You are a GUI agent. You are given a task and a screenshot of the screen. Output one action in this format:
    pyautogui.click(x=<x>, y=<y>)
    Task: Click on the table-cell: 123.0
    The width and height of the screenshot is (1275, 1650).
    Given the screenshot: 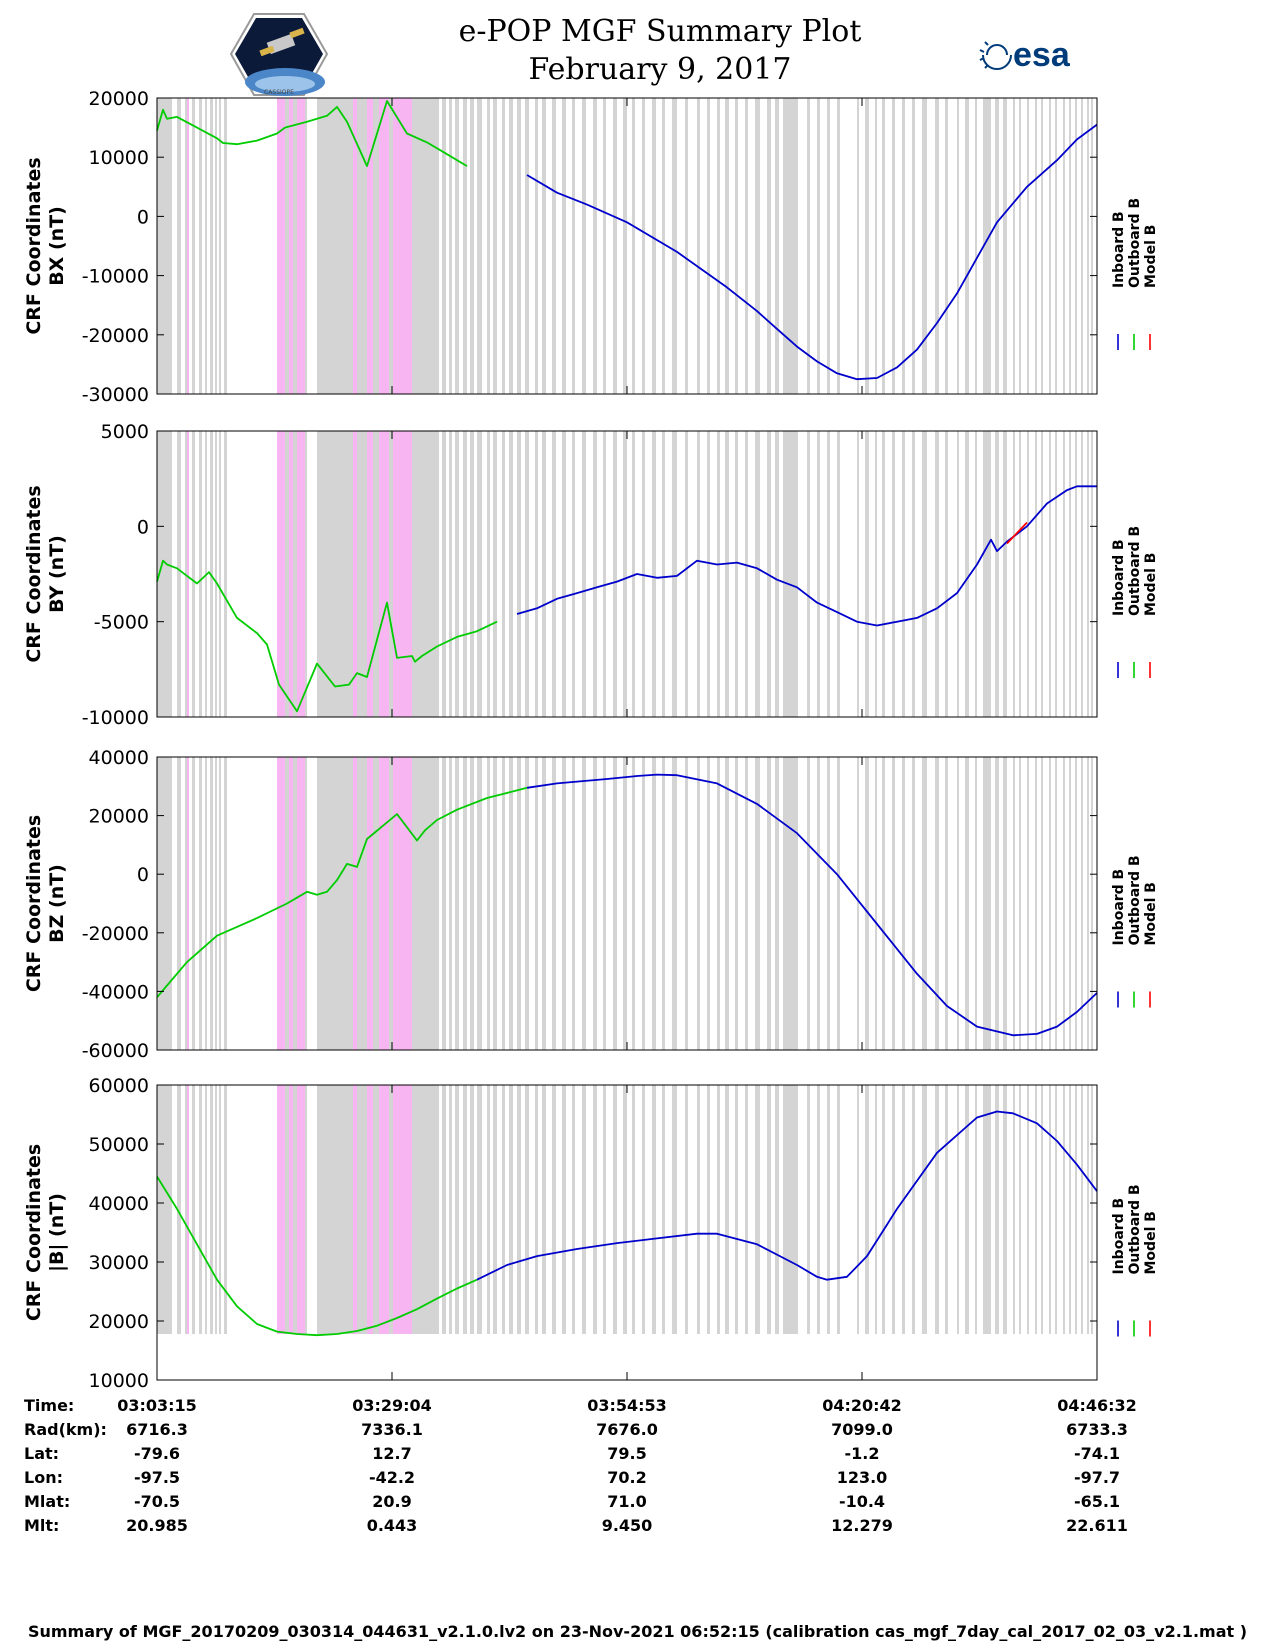 What is the action you would take?
    pyautogui.click(x=862, y=1477)
    